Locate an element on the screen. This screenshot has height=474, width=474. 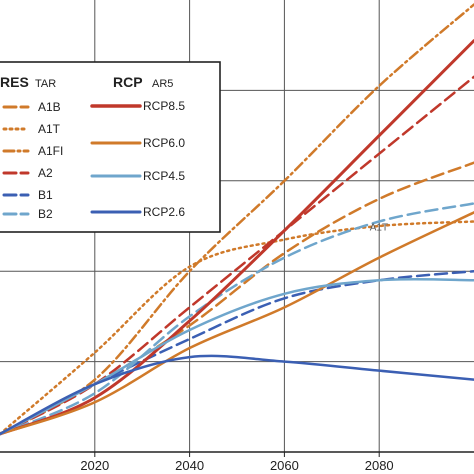
legend-label-rcp6-0: RCP6.0 is located at coordinates (164, 143).